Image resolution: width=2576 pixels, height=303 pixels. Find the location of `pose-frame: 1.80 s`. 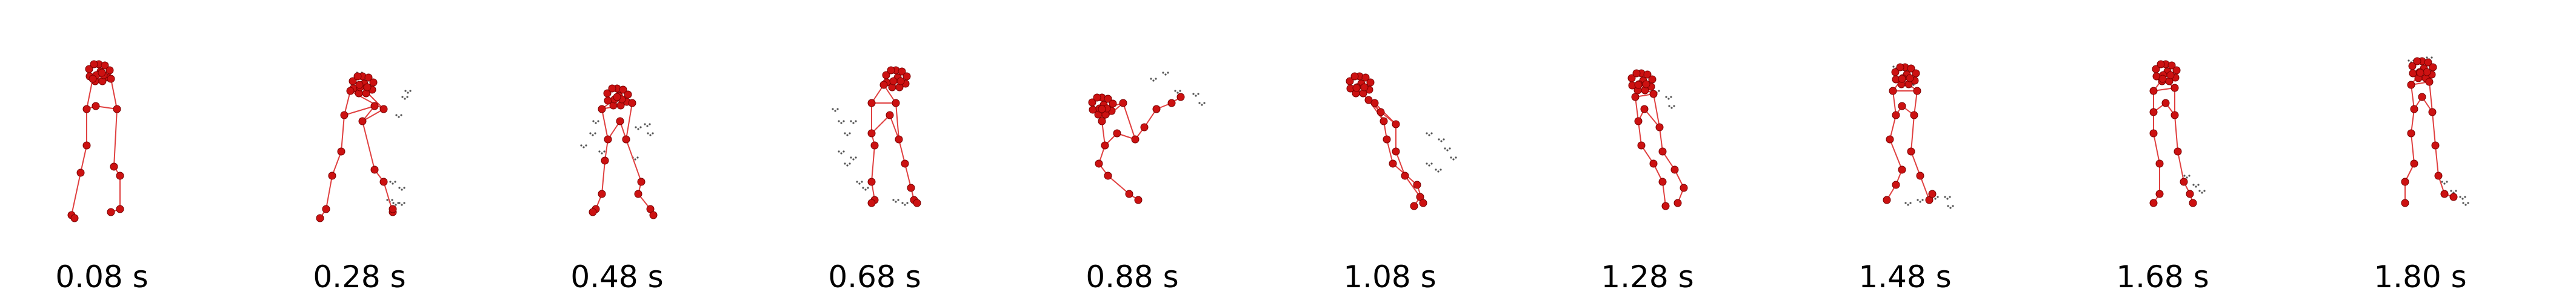

pose-frame: 1.80 s is located at coordinates (2447, 151).